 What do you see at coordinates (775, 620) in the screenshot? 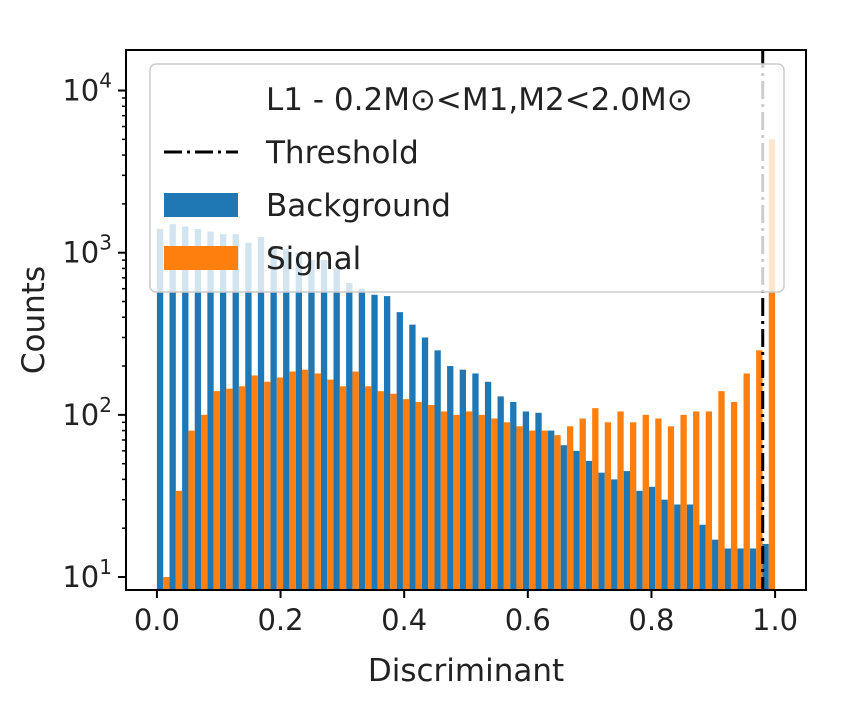
I see `x-tick-label: 1.0` at bounding box center [775, 620].